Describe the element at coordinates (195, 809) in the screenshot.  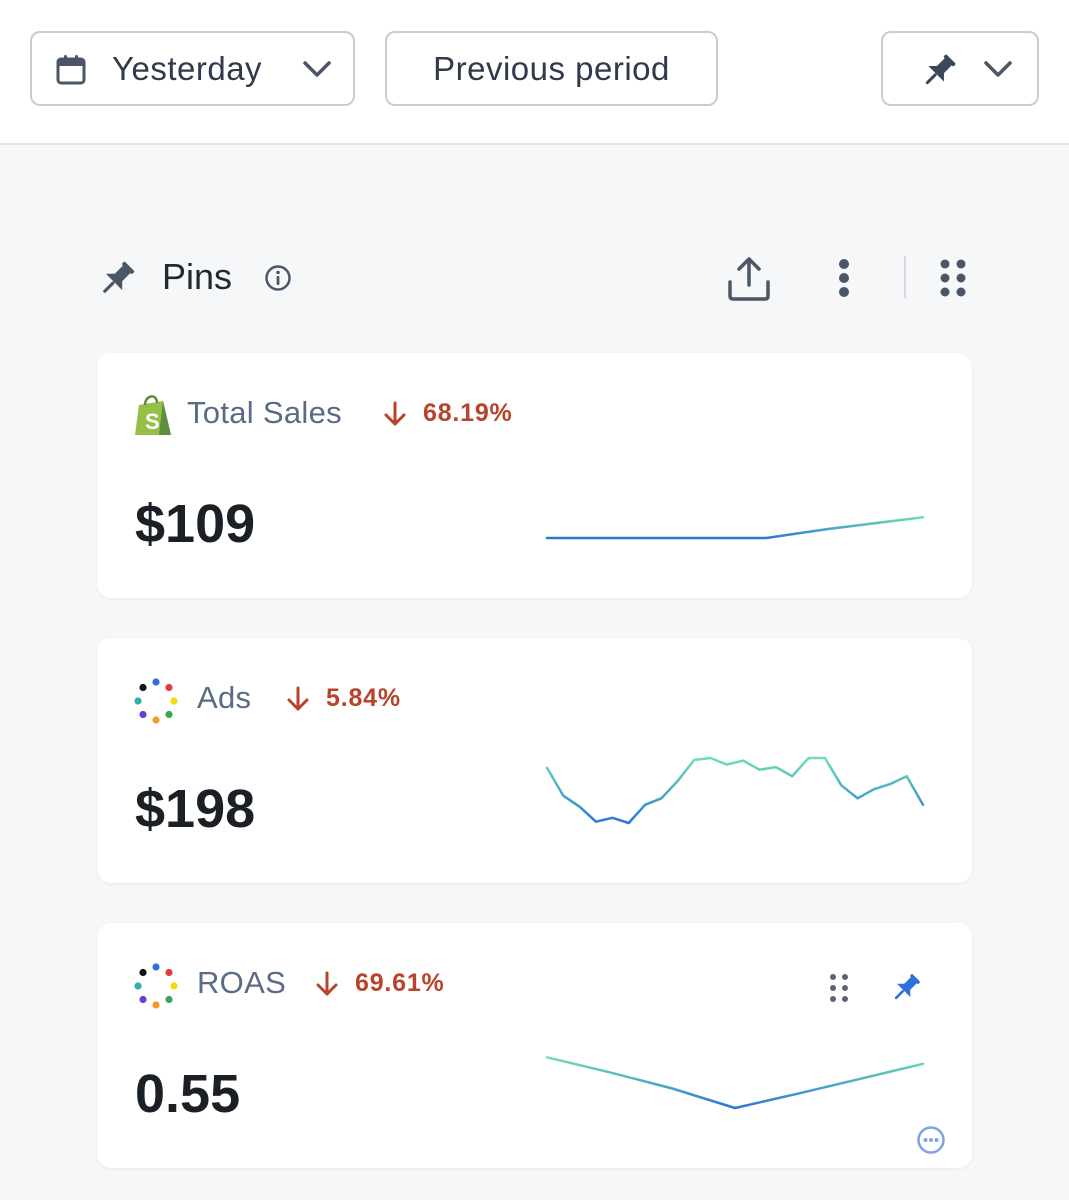
I see `metric-value: $198` at that location.